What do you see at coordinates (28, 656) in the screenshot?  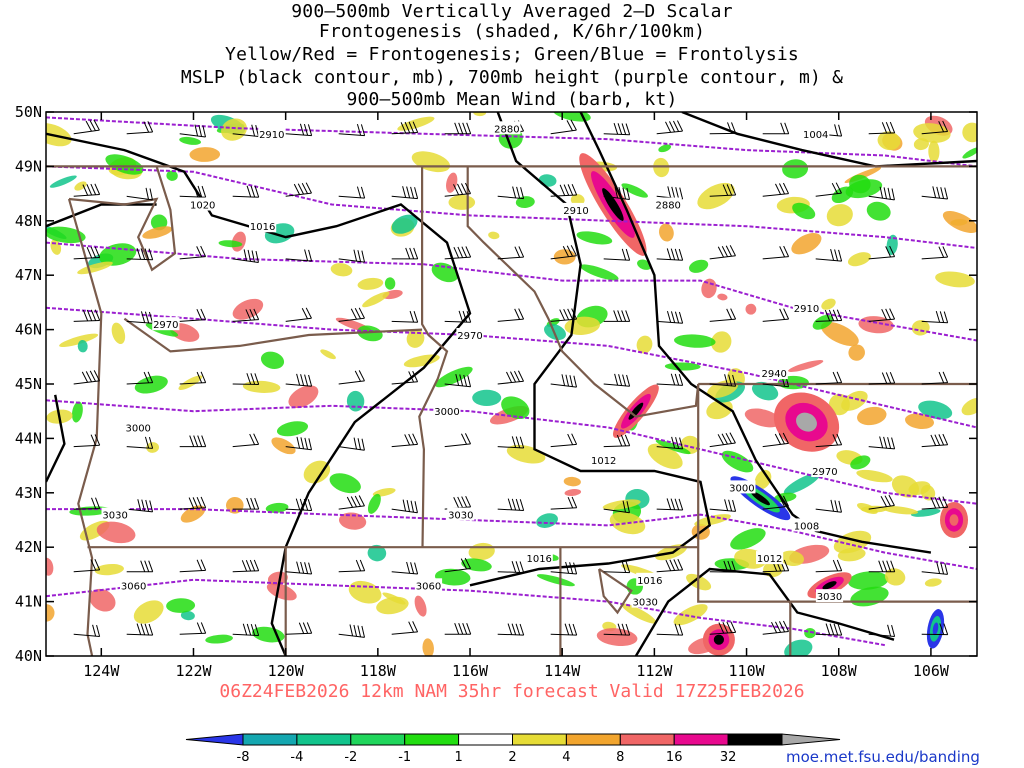 I see `lat-label: 40N` at bounding box center [28, 656].